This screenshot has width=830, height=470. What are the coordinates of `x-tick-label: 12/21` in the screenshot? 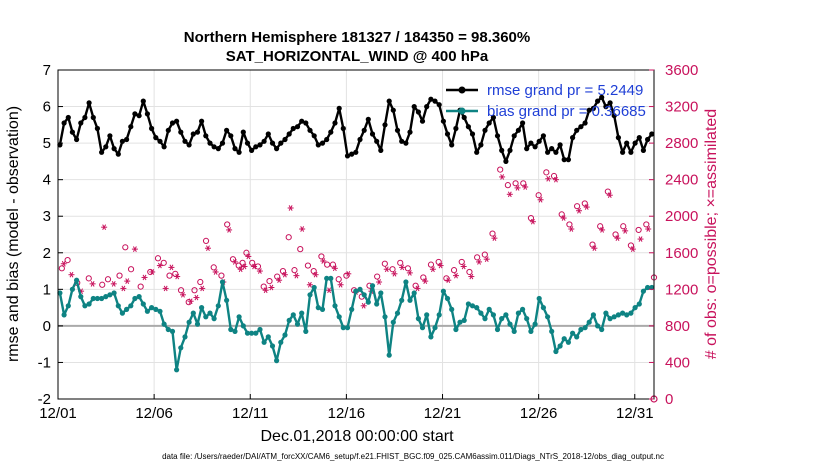 It's located at (443, 413).